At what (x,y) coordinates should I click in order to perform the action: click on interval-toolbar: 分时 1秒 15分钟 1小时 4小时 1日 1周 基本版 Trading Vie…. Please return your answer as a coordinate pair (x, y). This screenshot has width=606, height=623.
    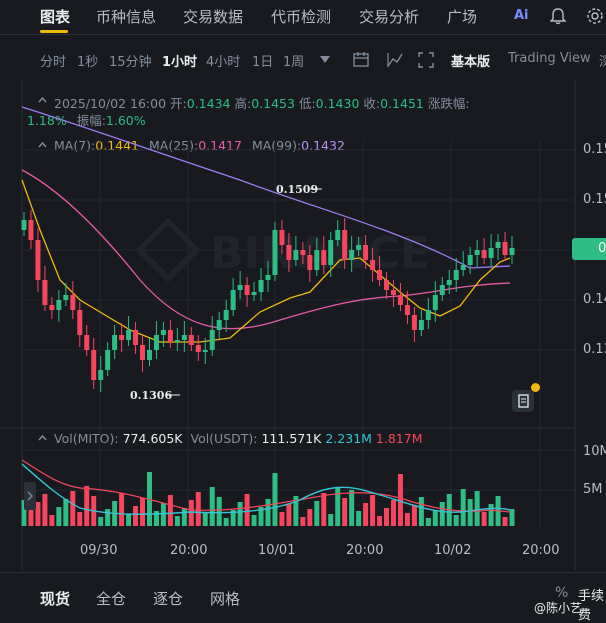
    Looking at the image, I should click on (303, 59).